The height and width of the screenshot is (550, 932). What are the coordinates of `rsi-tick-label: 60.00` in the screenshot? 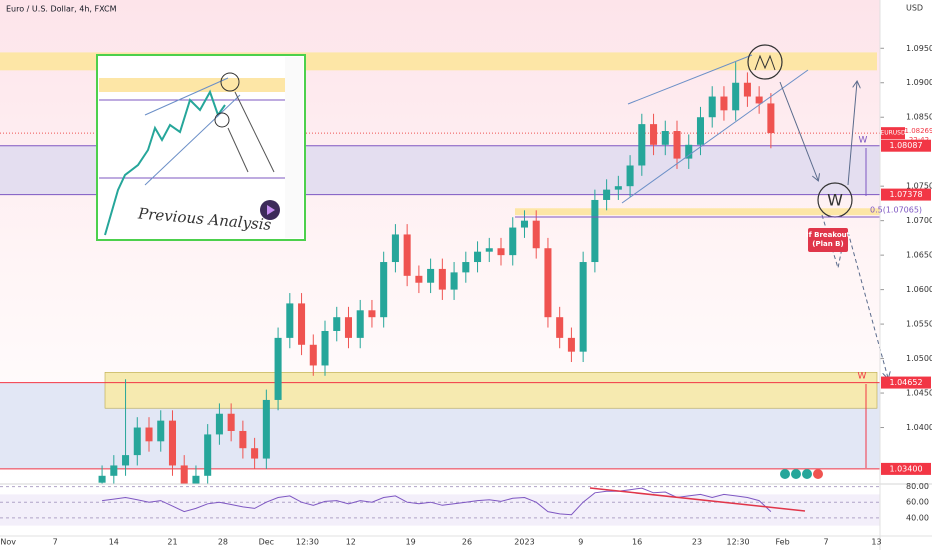 It's located at (917, 502).